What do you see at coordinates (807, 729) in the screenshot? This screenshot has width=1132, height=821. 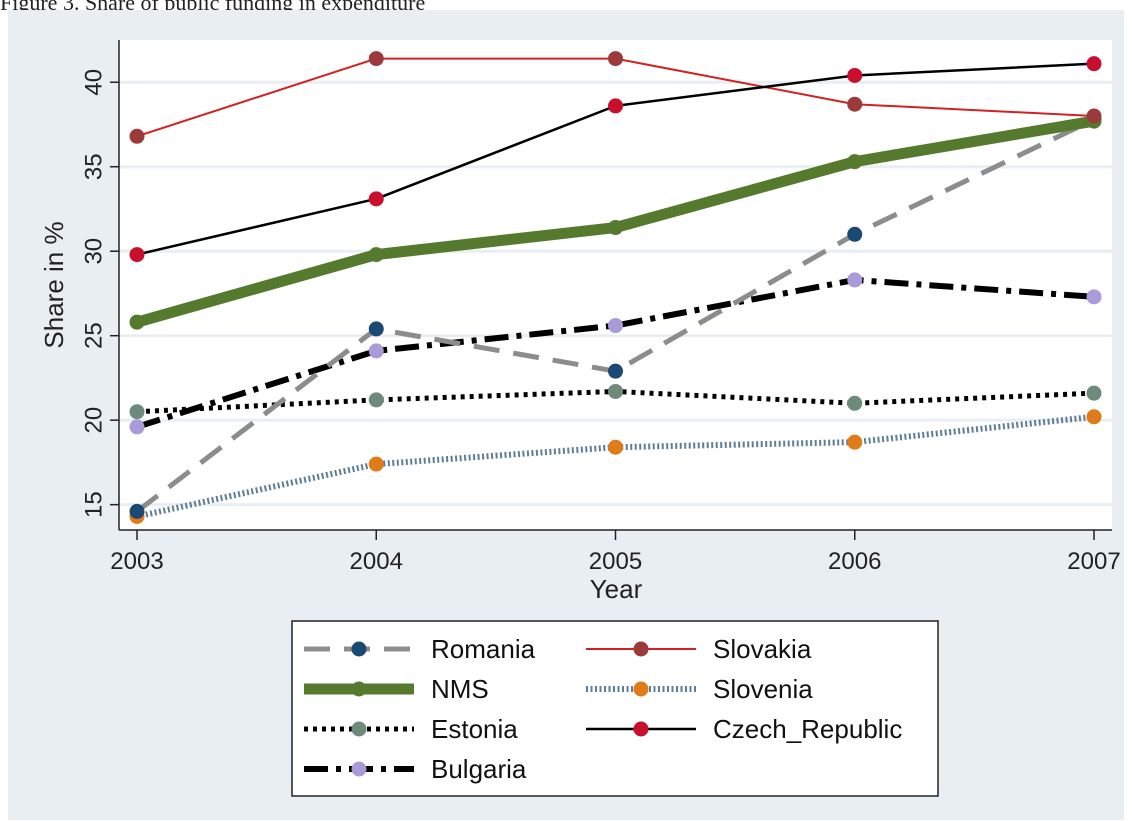 I see `legend-label: Czech_Republic` at bounding box center [807, 729].